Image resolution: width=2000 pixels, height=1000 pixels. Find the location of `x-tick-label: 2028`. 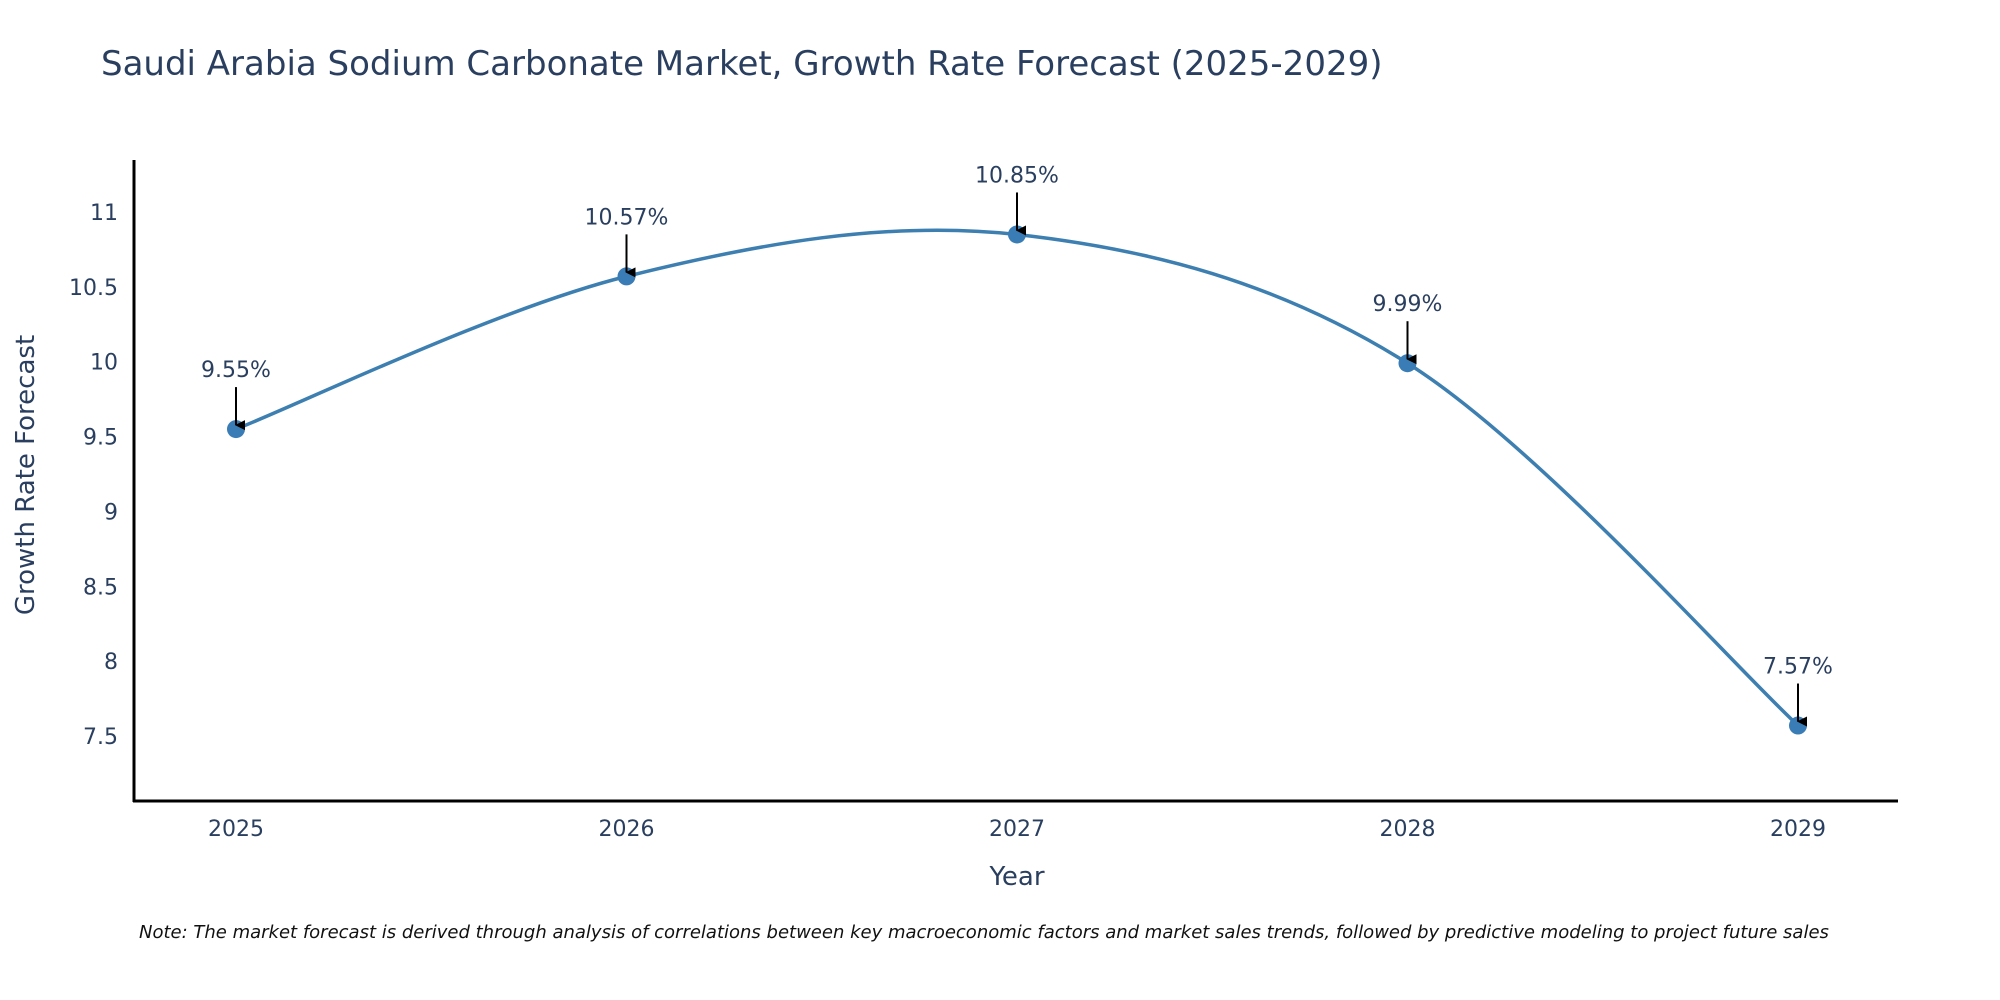

x-tick-label: 2028 is located at coordinates (1408, 829).